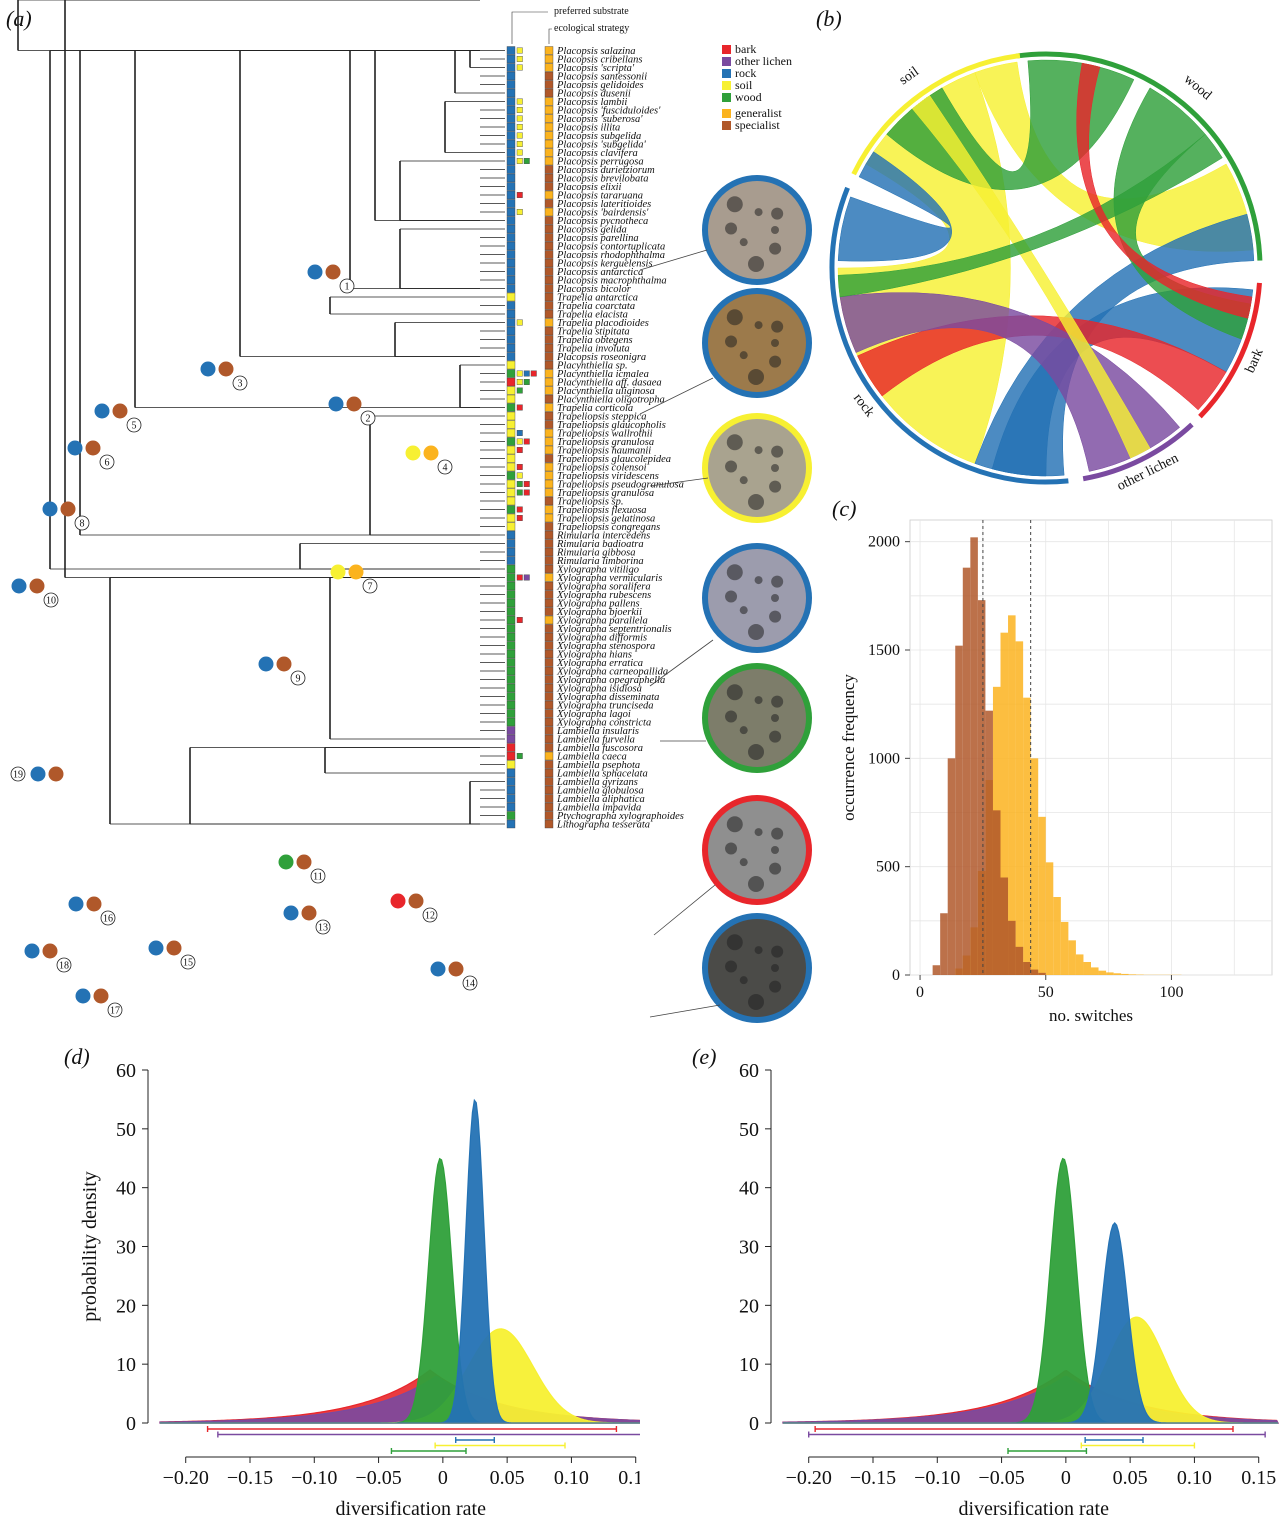  I want to click on node-marker: 13, so click(307, 920).